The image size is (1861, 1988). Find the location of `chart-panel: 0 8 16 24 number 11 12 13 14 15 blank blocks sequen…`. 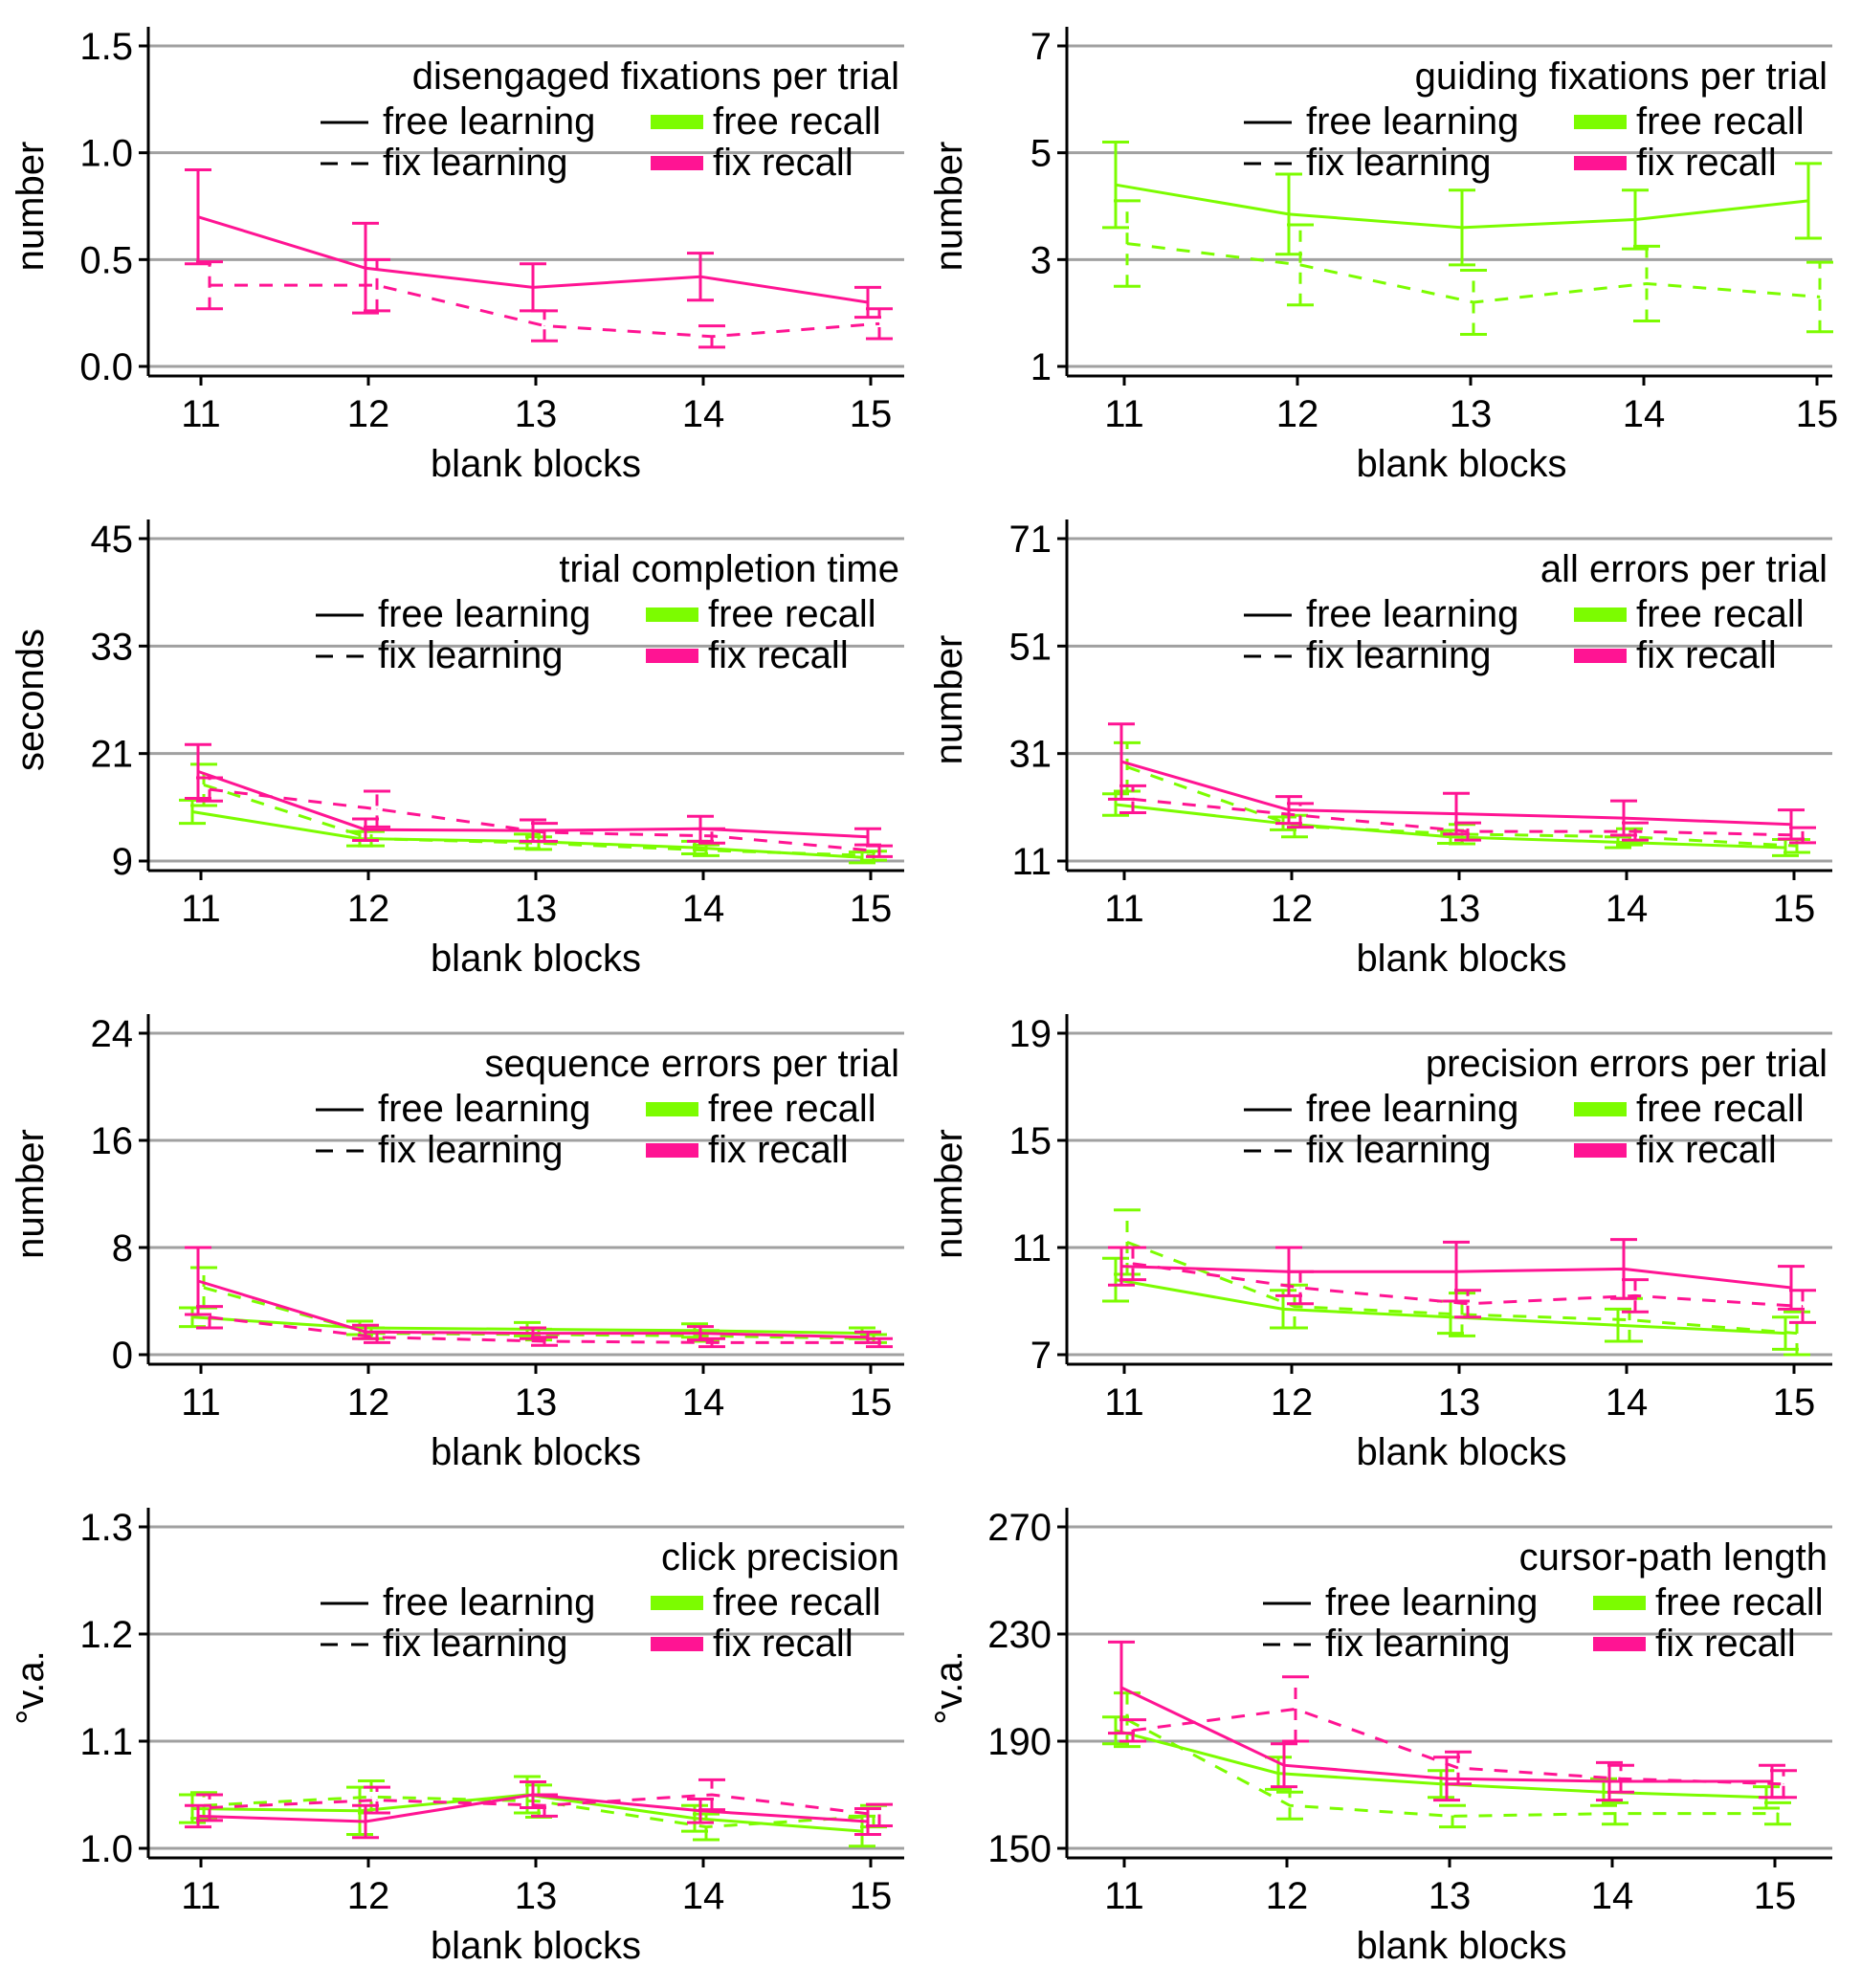

chart-panel: 0 8 16 24 number 11 12 13 14 15 blank blocks sequen… is located at coordinates (457, 1243).